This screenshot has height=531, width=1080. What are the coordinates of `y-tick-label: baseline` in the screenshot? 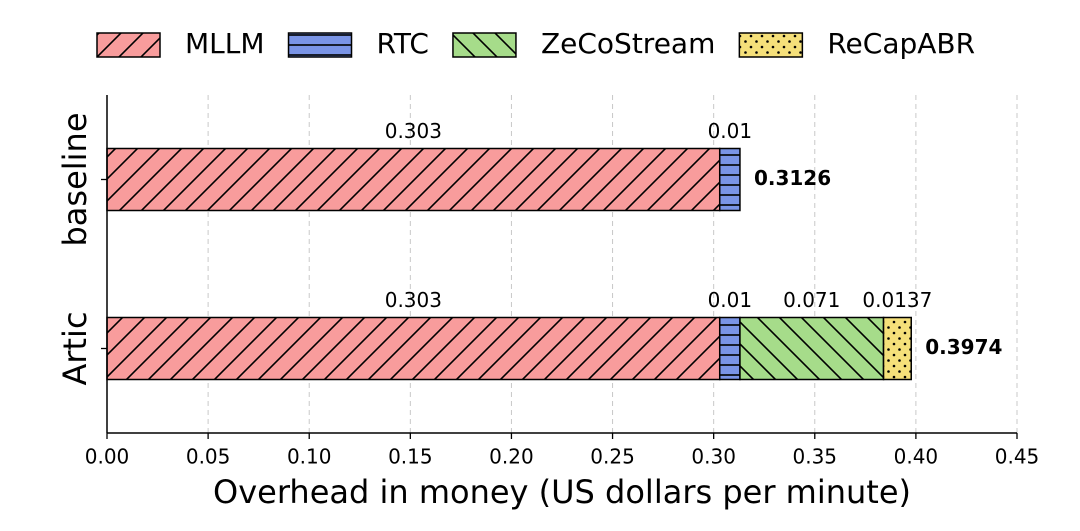 It's located at (75, 179).